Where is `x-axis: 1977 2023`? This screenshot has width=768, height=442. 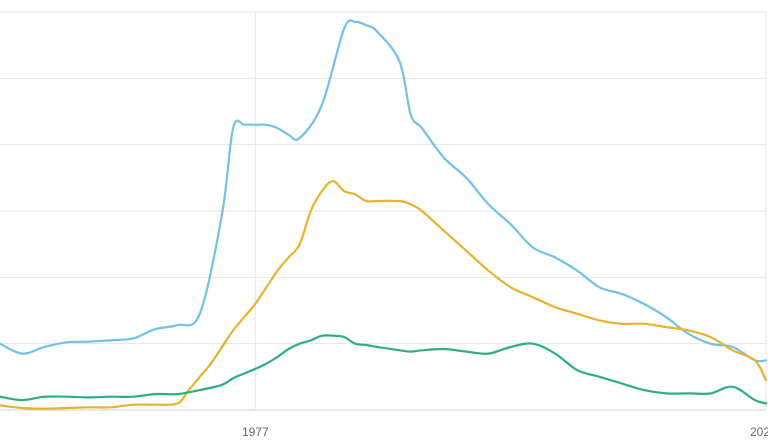
x-axis: 1977 2023 is located at coordinates (505, 432).